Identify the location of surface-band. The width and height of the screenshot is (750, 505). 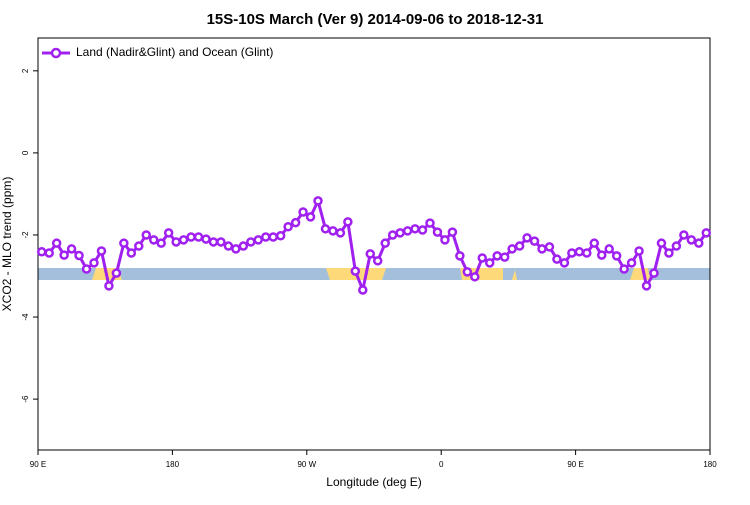
(374, 274).